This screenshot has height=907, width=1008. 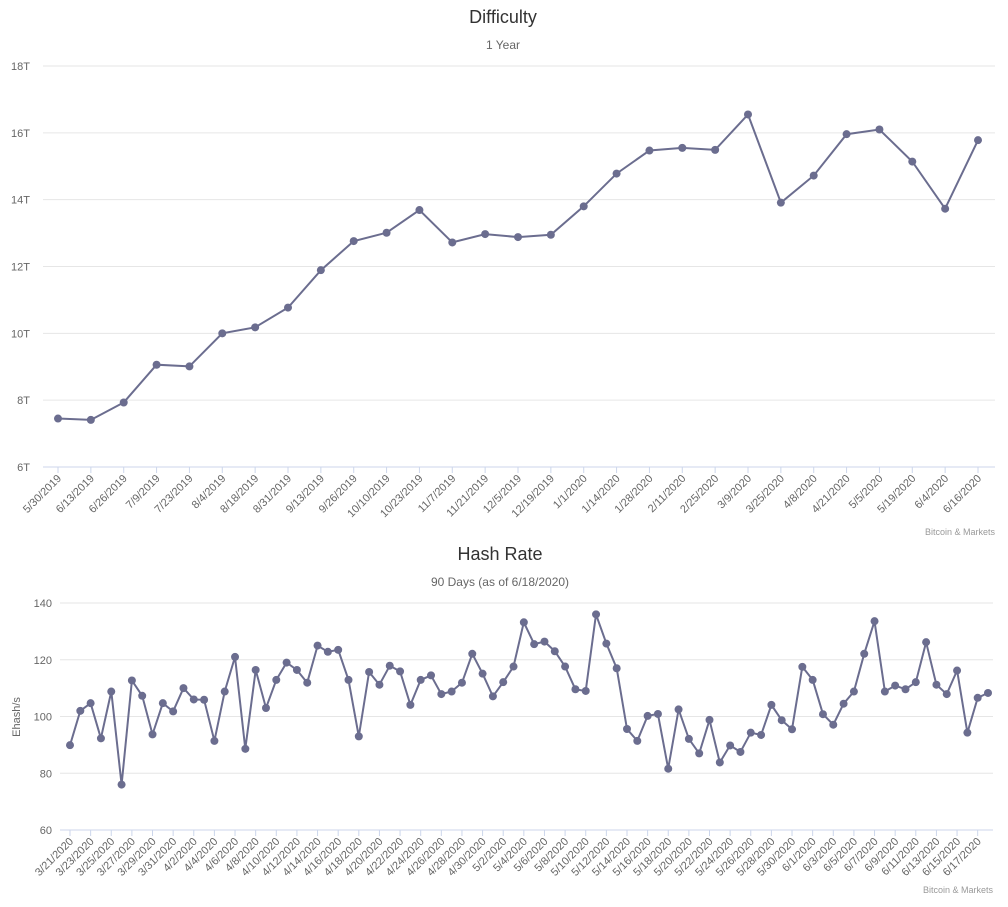 I want to click on y-tick-label: 14T, so click(x=20, y=201).